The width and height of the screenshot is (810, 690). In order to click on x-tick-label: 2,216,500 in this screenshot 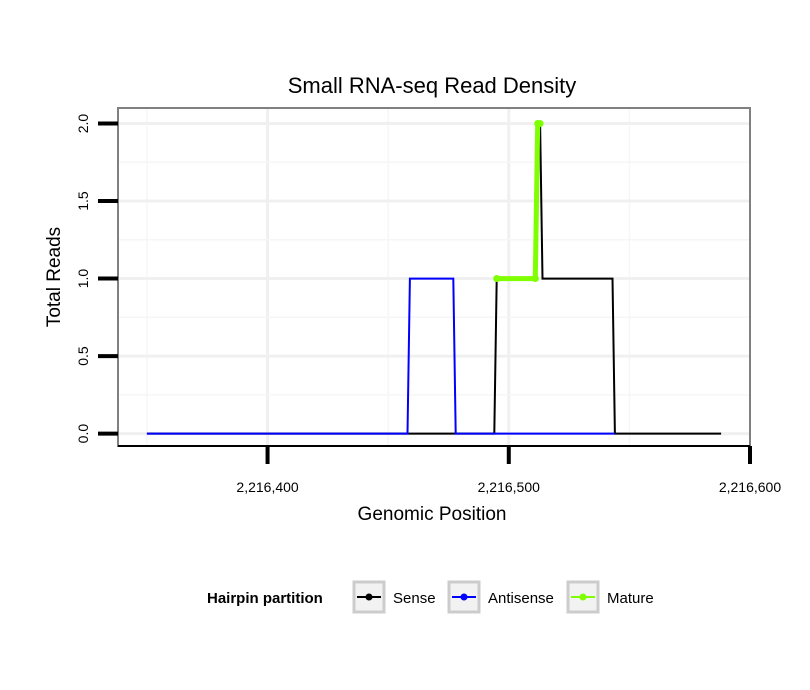, I will do `click(509, 487)`.